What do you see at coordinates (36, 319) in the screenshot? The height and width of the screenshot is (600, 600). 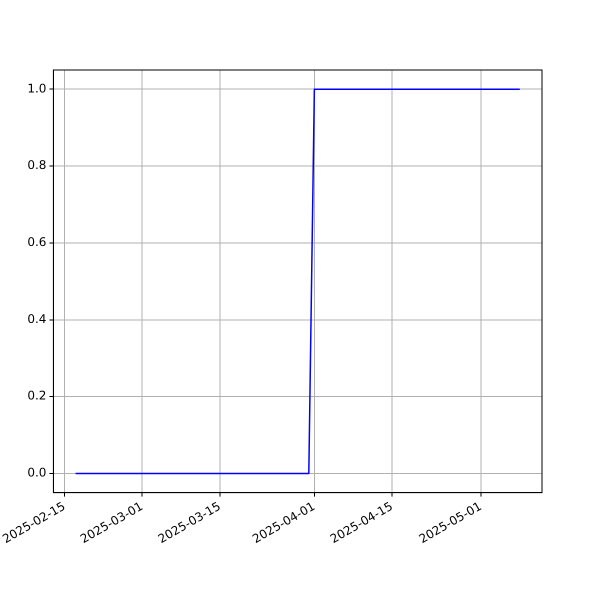 I see `y-tick-label: 0.4` at bounding box center [36, 319].